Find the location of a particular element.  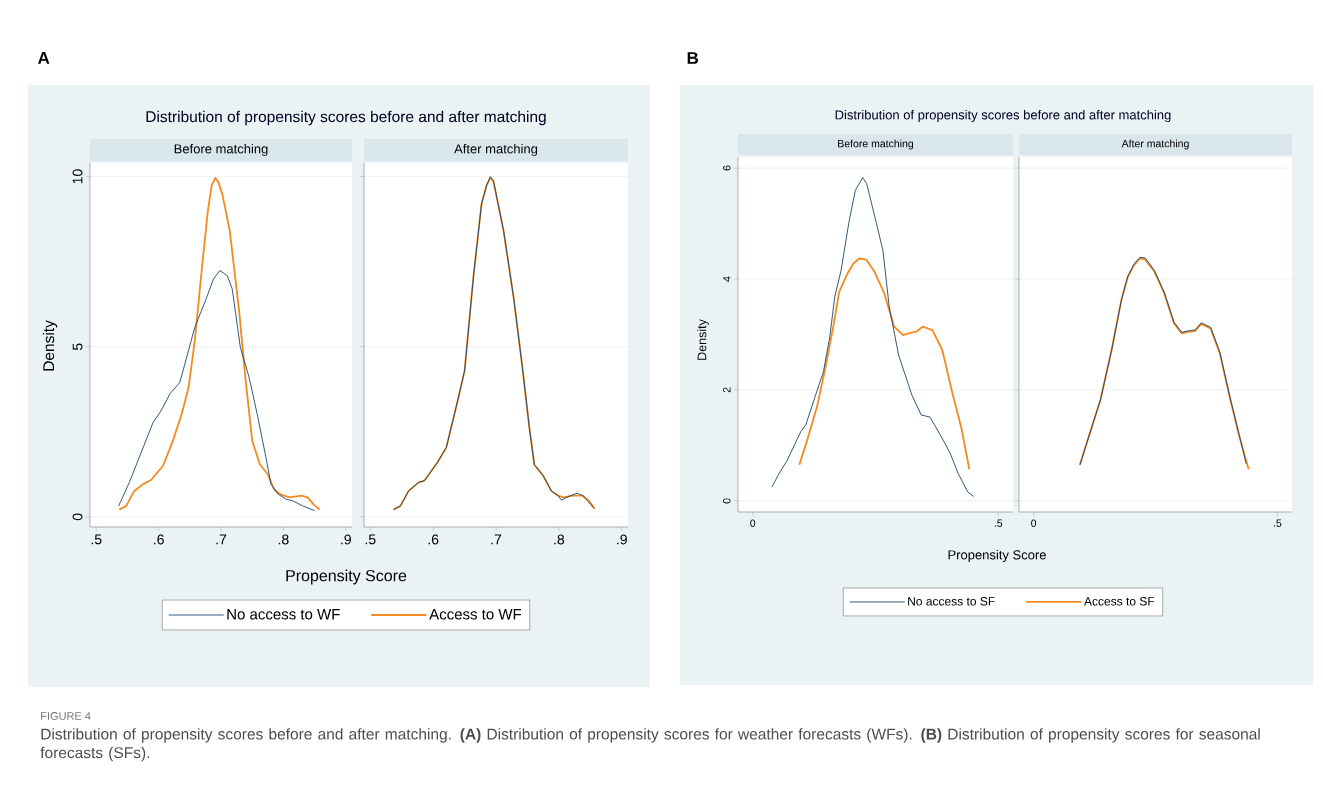

legend-label: Access to SF is located at coordinates (1119, 601).